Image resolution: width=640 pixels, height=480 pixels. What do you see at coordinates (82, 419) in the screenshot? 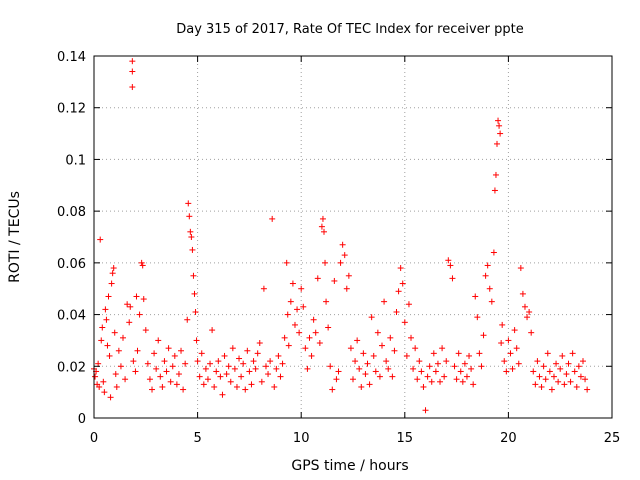
I see `y-tick-label: 0` at bounding box center [82, 419].